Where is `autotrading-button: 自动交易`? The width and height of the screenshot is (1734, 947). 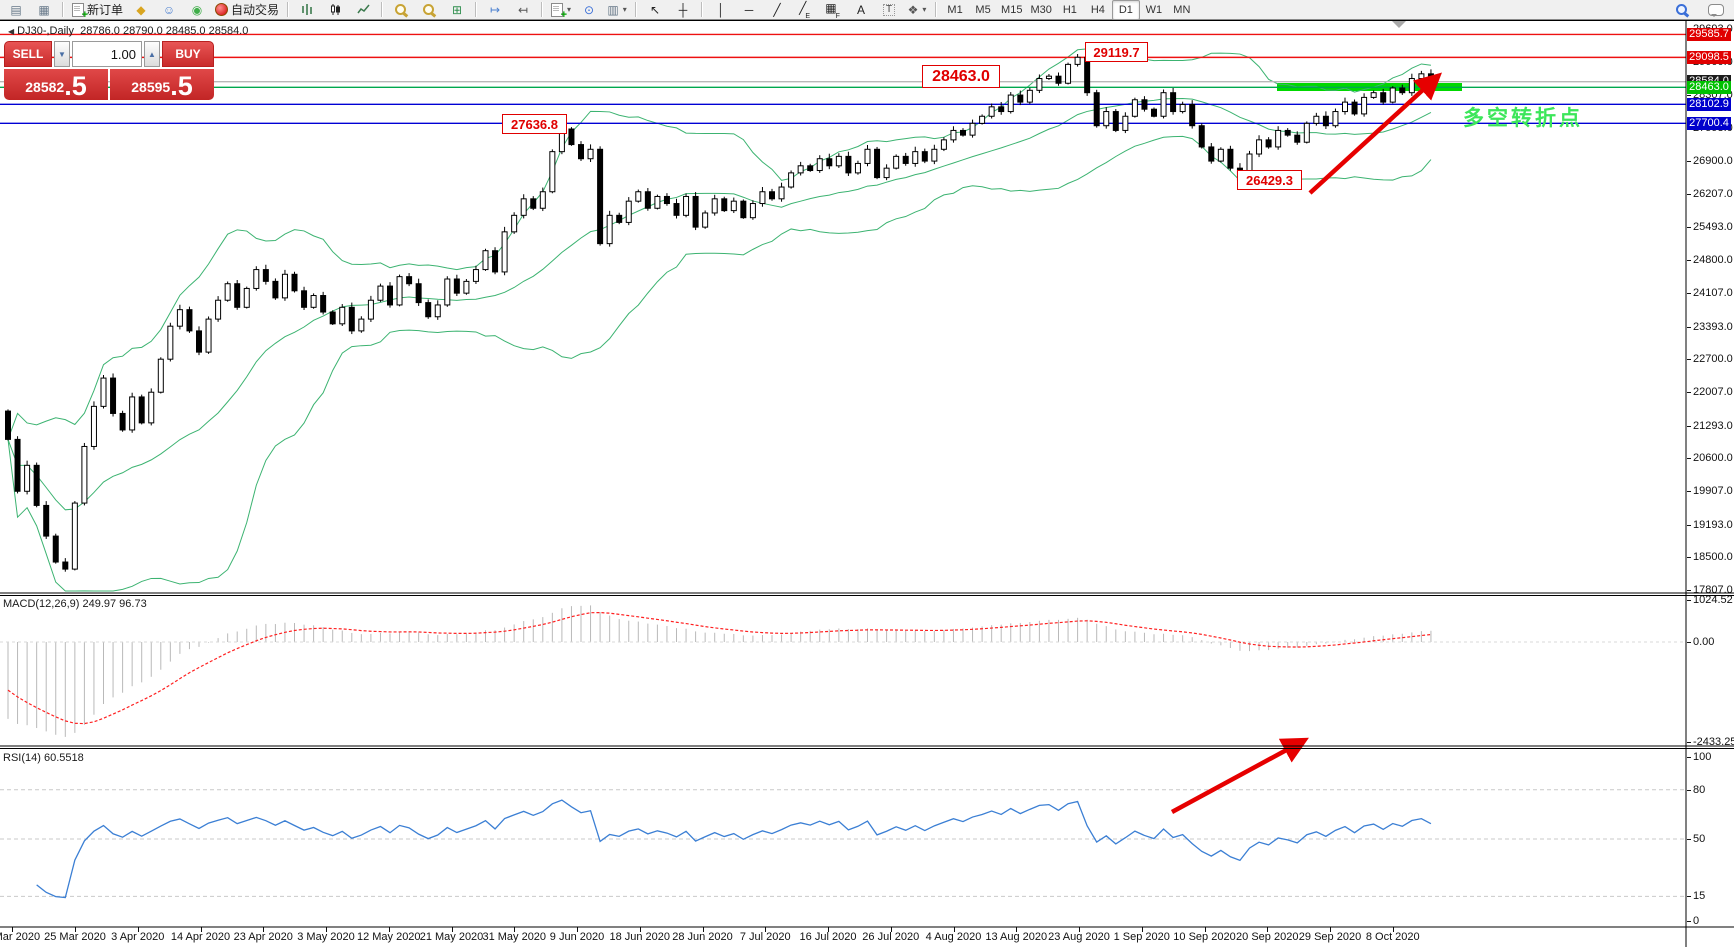
autotrading-button: 自动交易 is located at coordinates (247, 10).